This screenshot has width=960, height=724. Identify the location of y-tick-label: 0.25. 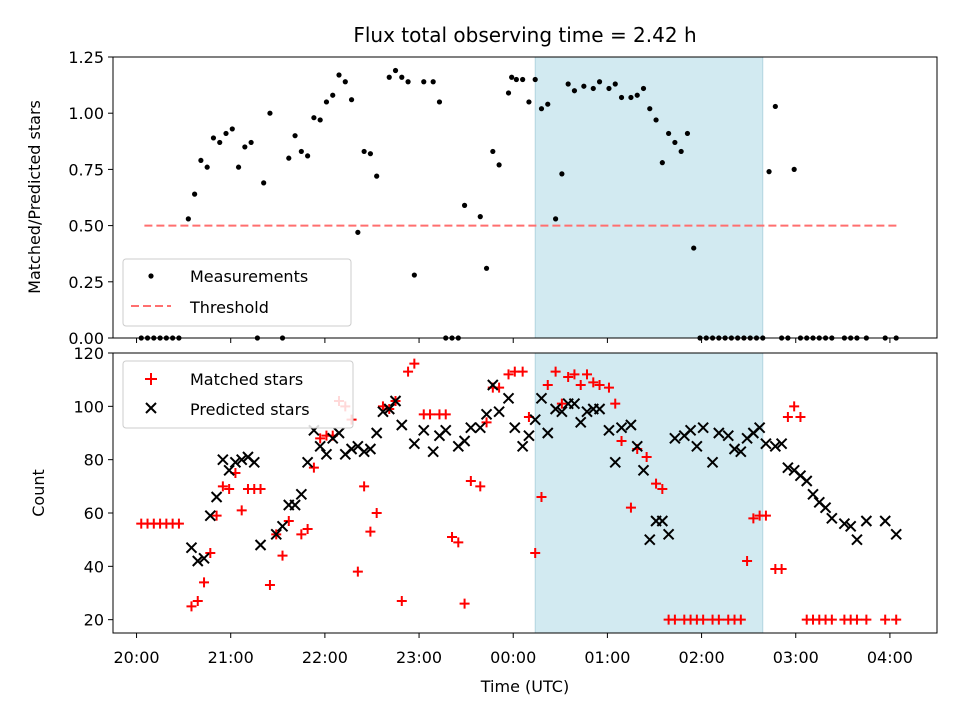
(86, 282).